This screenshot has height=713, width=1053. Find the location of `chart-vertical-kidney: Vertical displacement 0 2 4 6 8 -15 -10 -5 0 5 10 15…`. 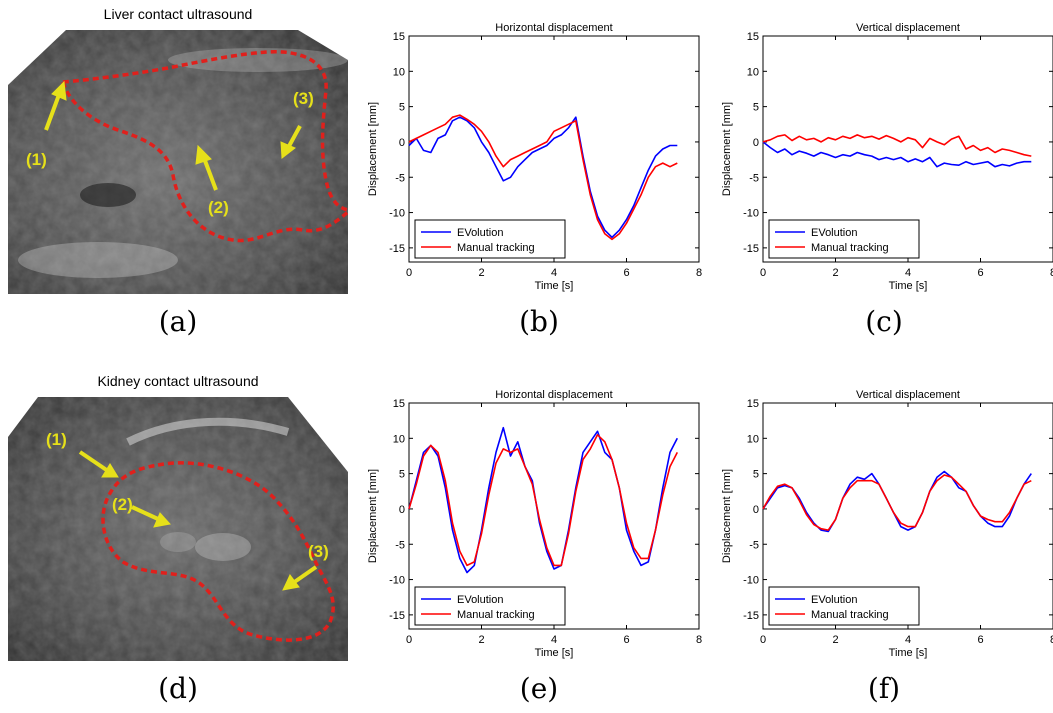

chart-vertical-kidney: Vertical displacement 0 2 4 6 8 -15 -10 -5 0 5 10 15… is located at coordinates (887, 524).